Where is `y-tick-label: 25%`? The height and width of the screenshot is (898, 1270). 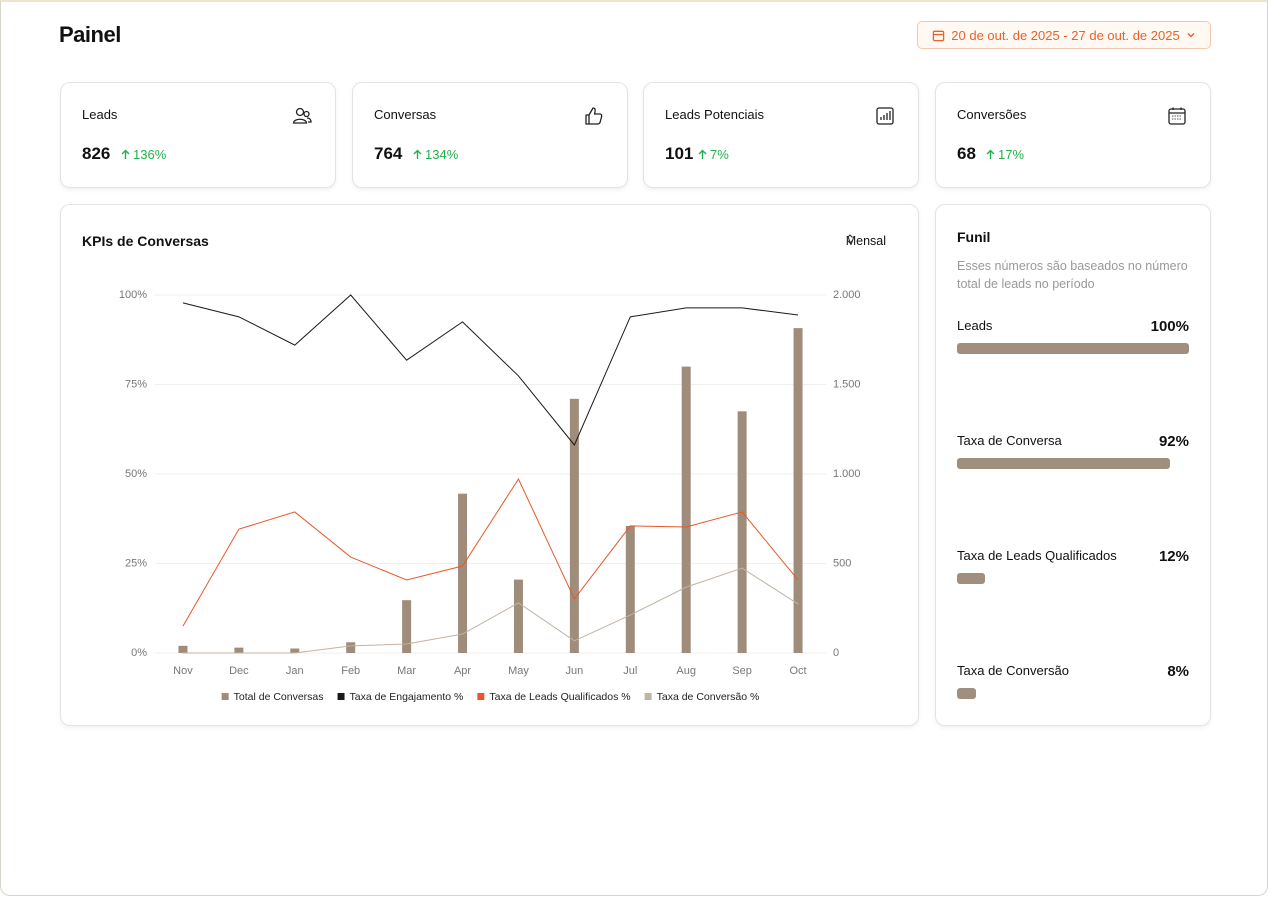
y-tick-label: 25% is located at coordinates (136, 563).